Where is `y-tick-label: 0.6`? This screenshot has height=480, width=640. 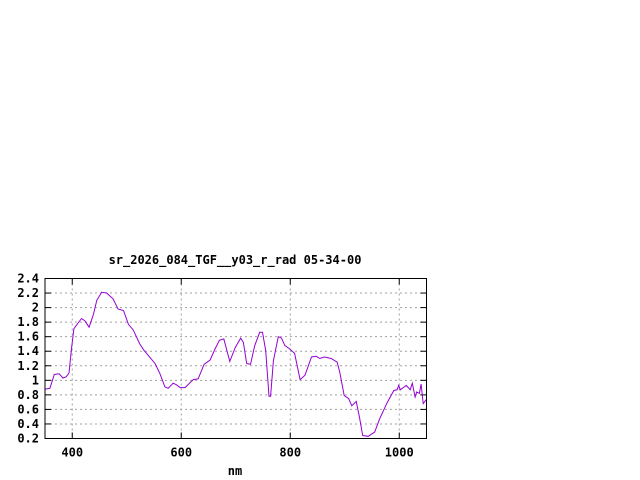 y-tick-label: 0.6 is located at coordinates (28, 409).